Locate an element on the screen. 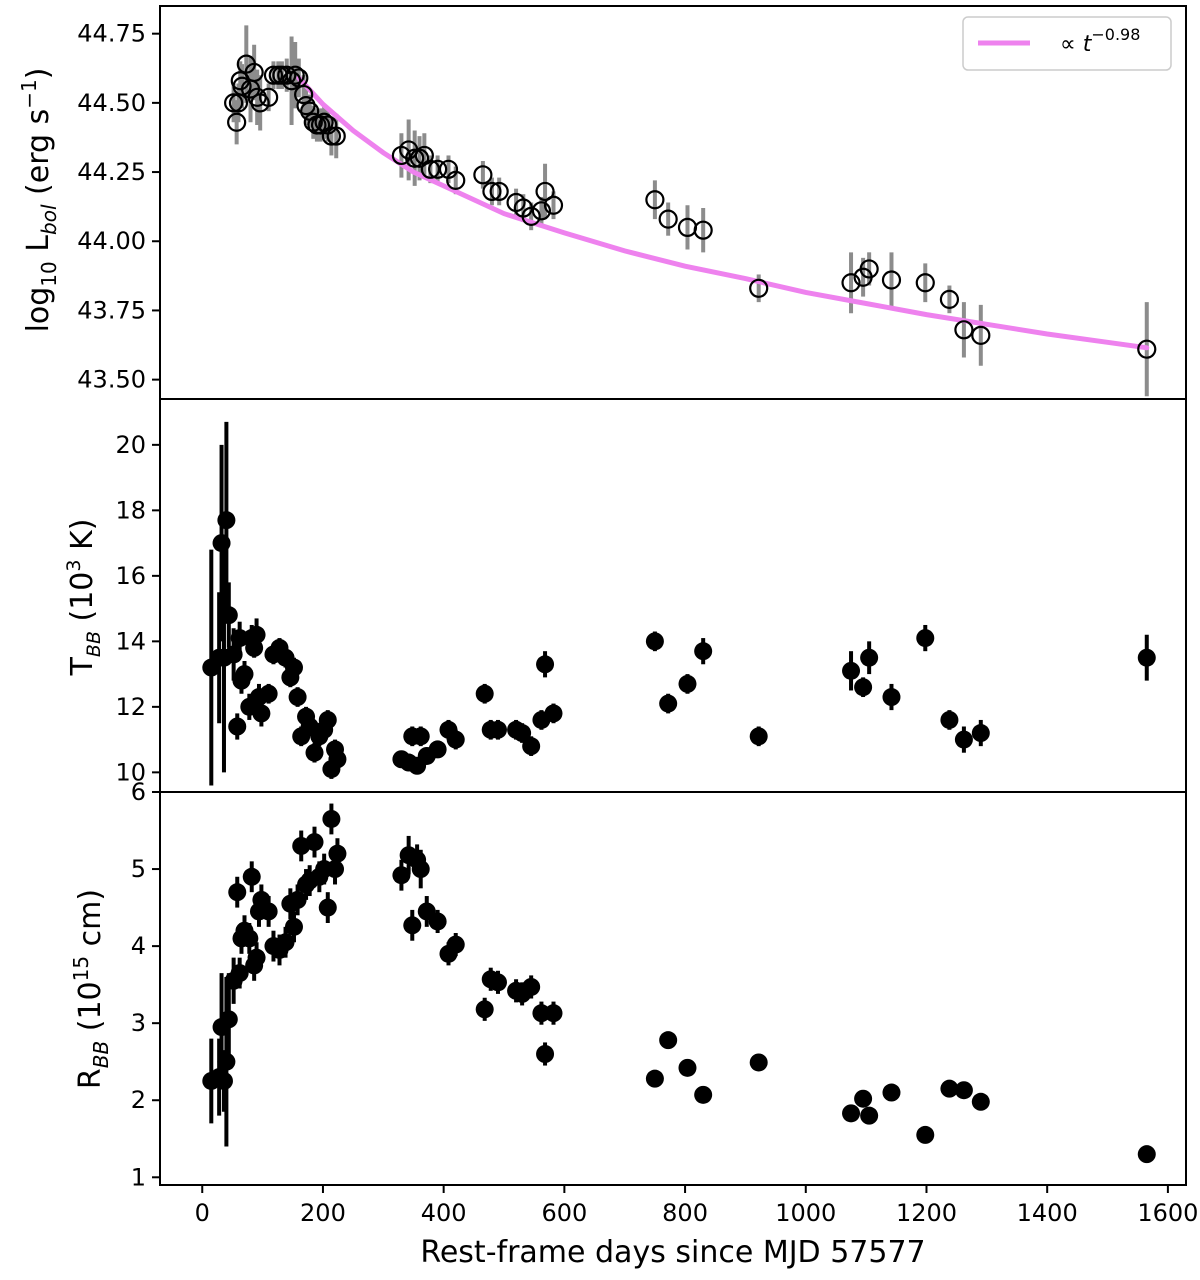 The width and height of the screenshot is (1200, 1280). lbol-ylabel-sup: −1 is located at coordinates (29, 93).